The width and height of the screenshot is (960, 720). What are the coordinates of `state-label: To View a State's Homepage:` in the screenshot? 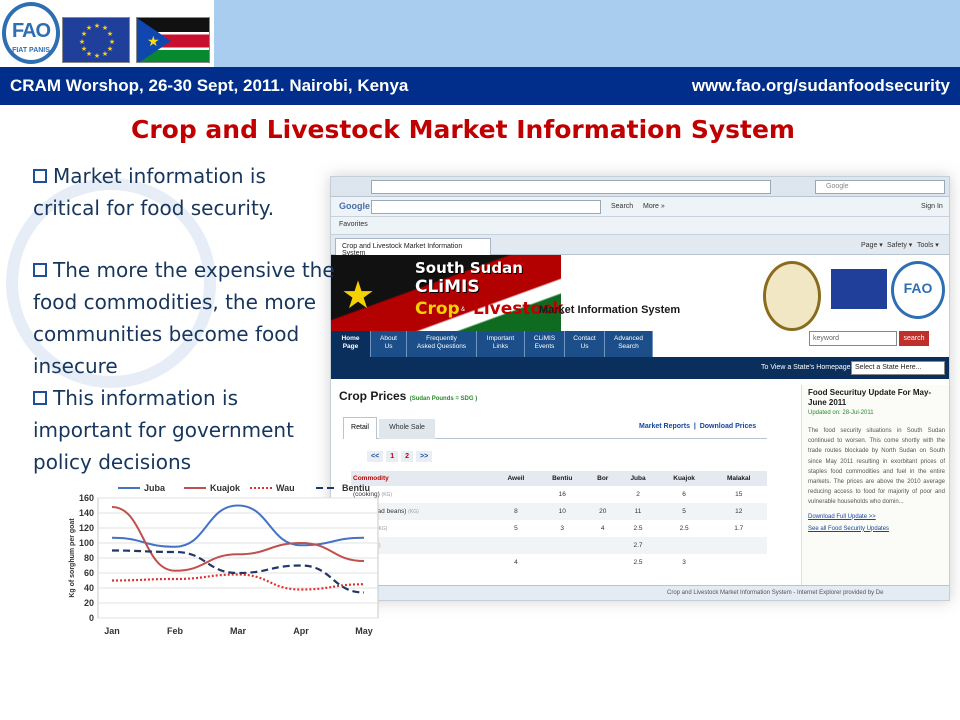 It's located at (807, 367).